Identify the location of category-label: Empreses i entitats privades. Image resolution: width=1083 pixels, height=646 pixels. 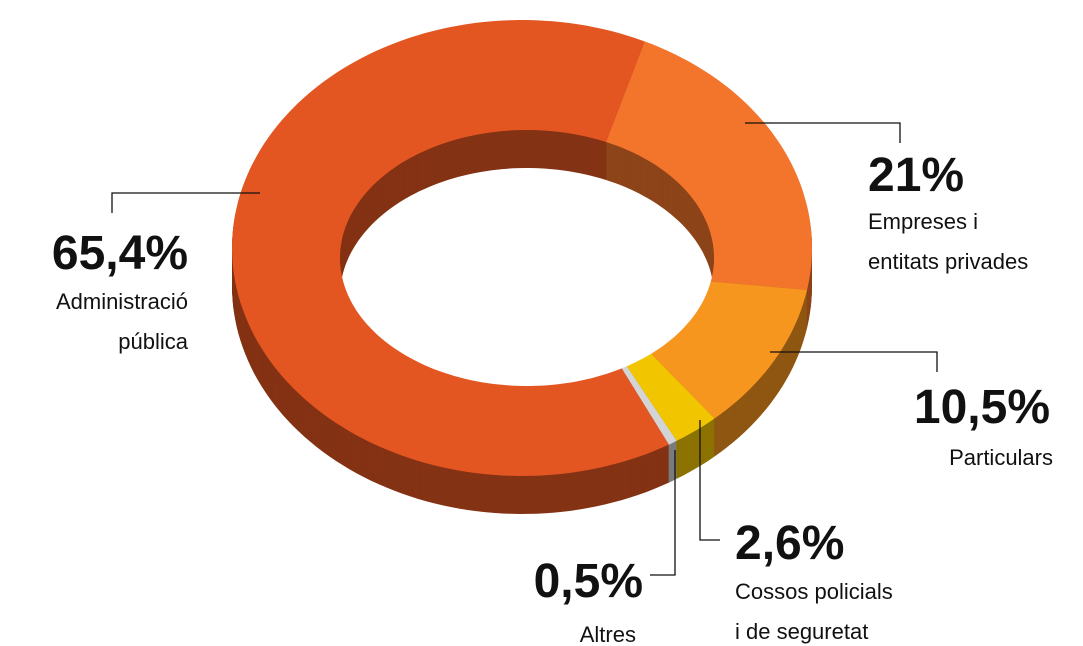
(948, 241).